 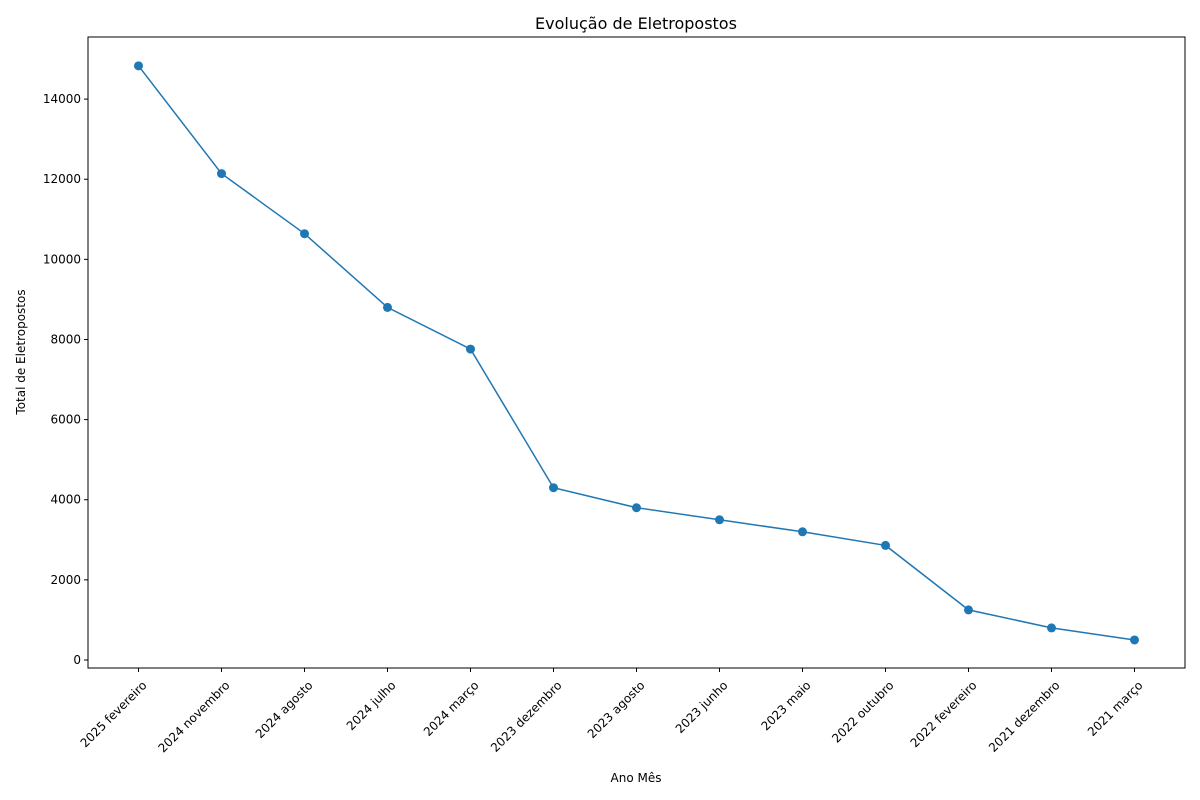 What do you see at coordinates (65, 500) in the screenshot?
I see `y-tick-label: 4000` at bounding box center [65, 500].